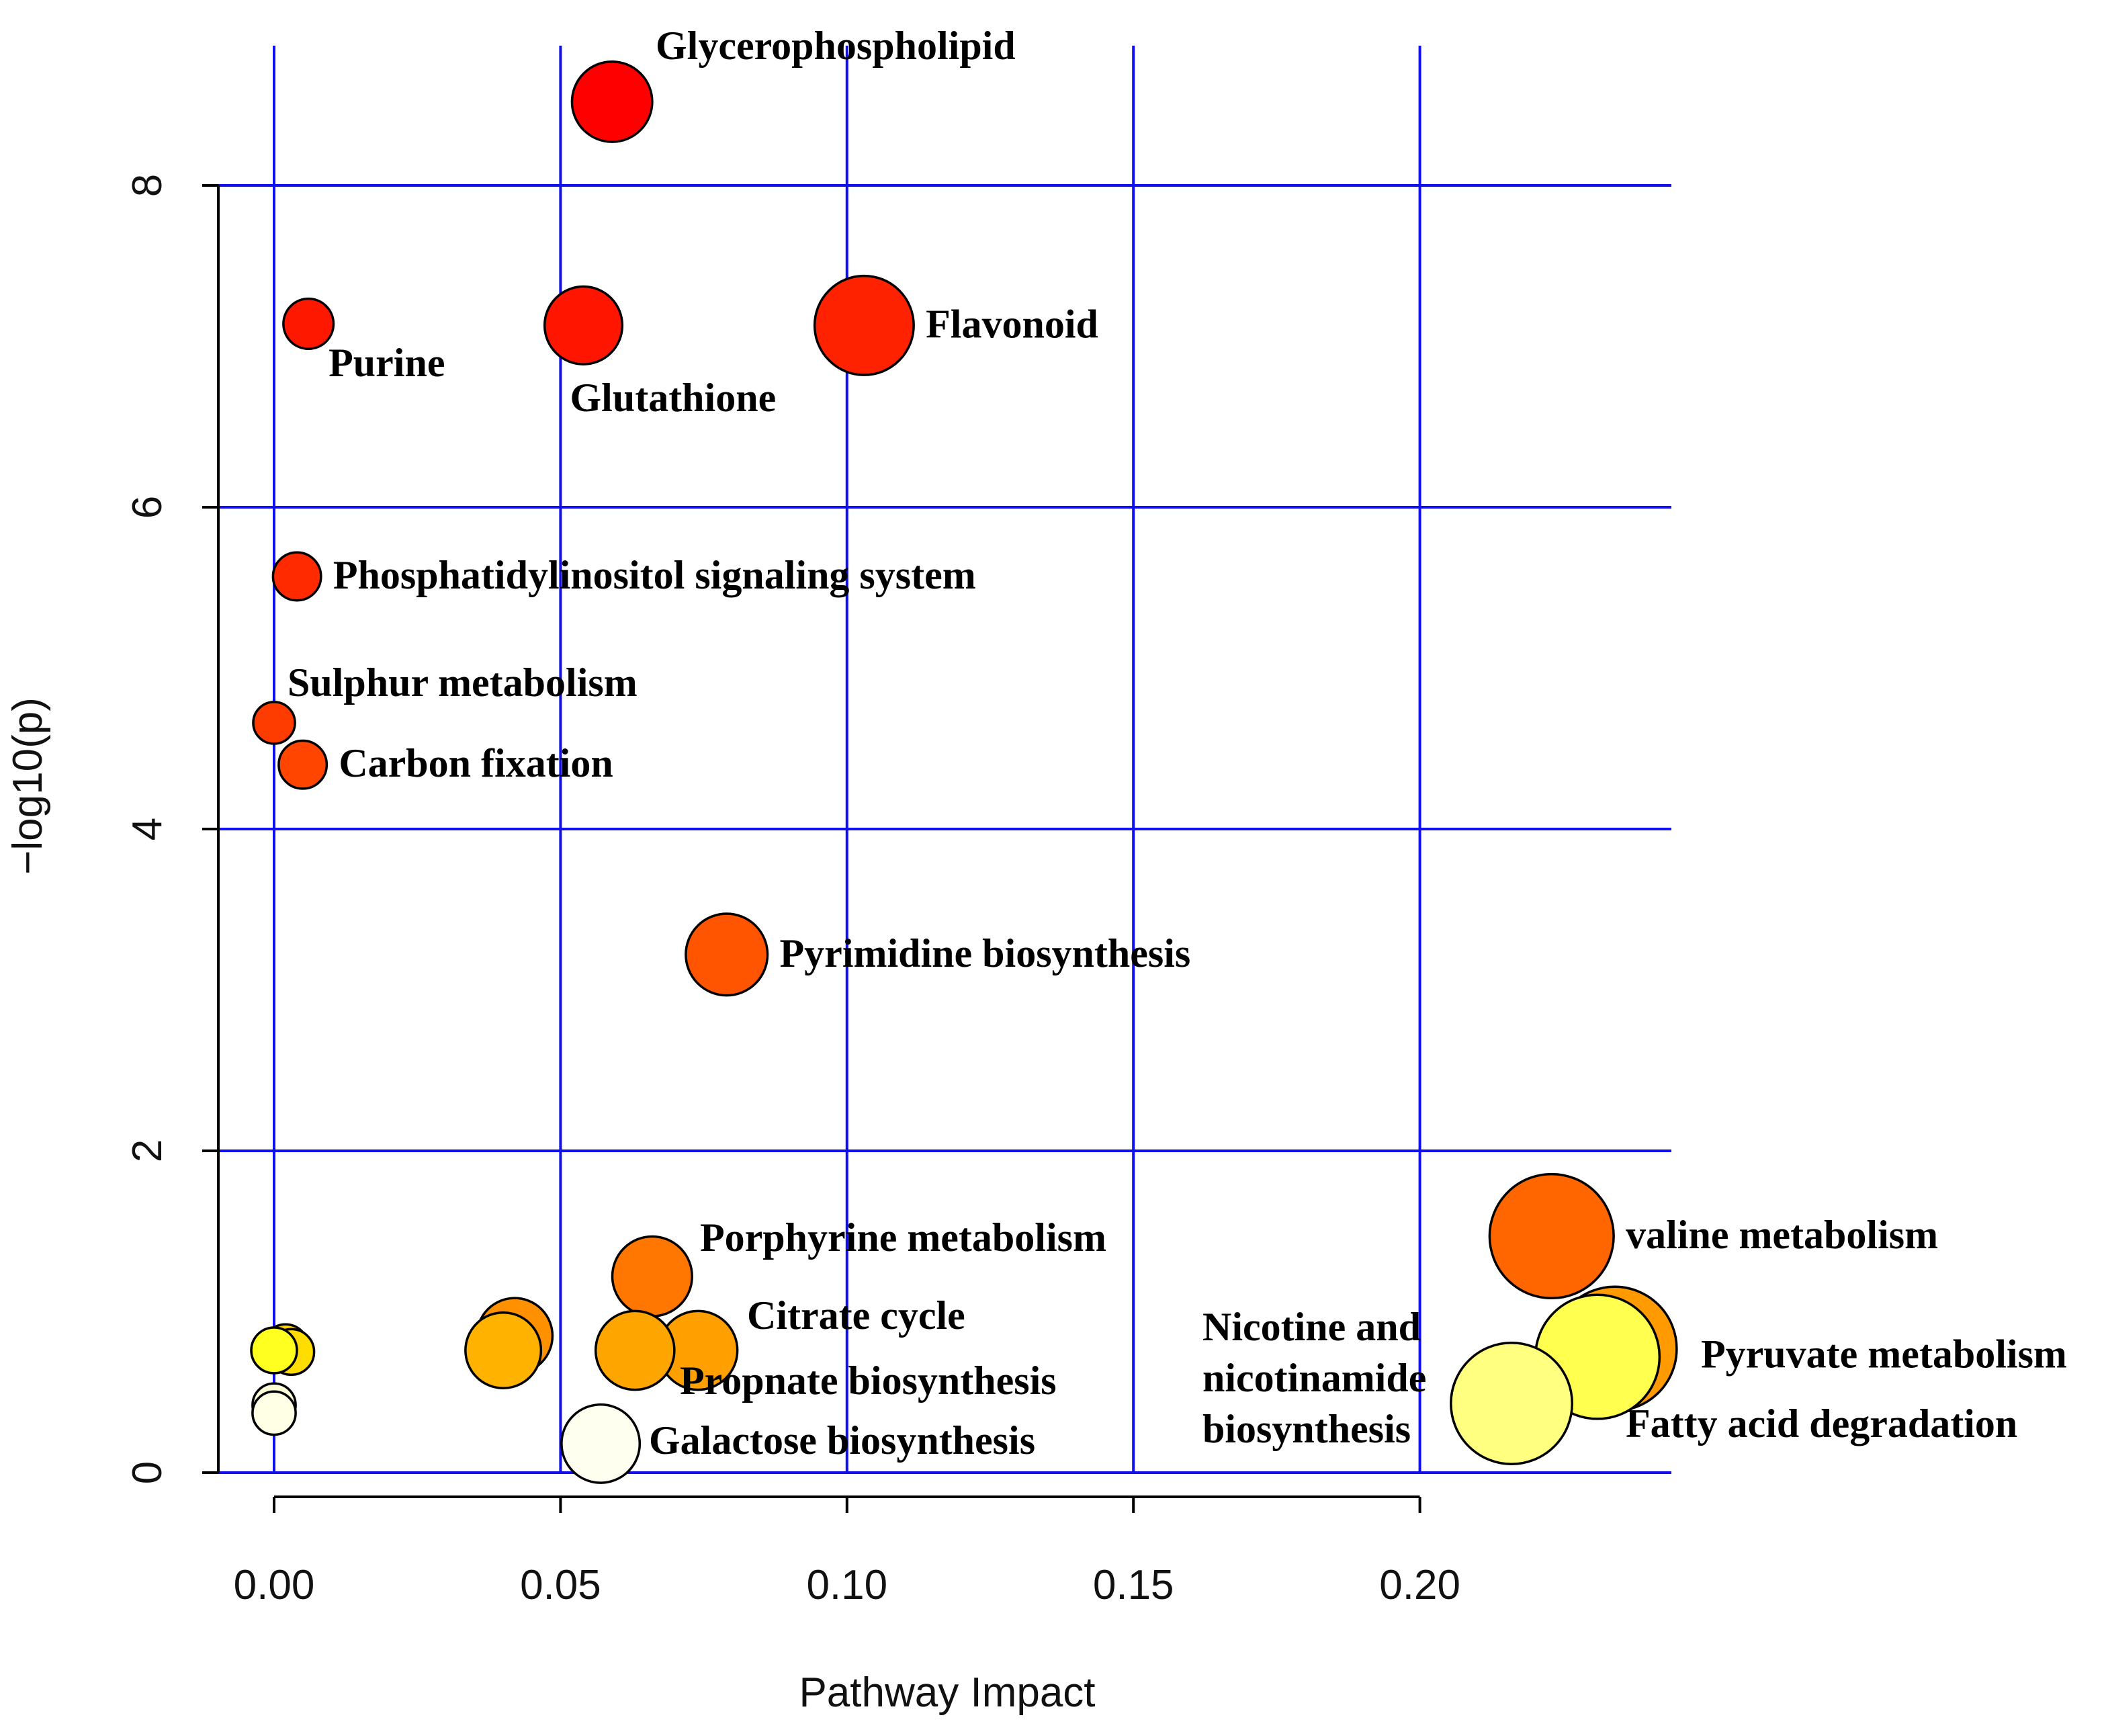 This screenshot has height=1736, width=2104. I want to click on bubble-label-line: Galactose biosynthesis, so click(842, 1440).